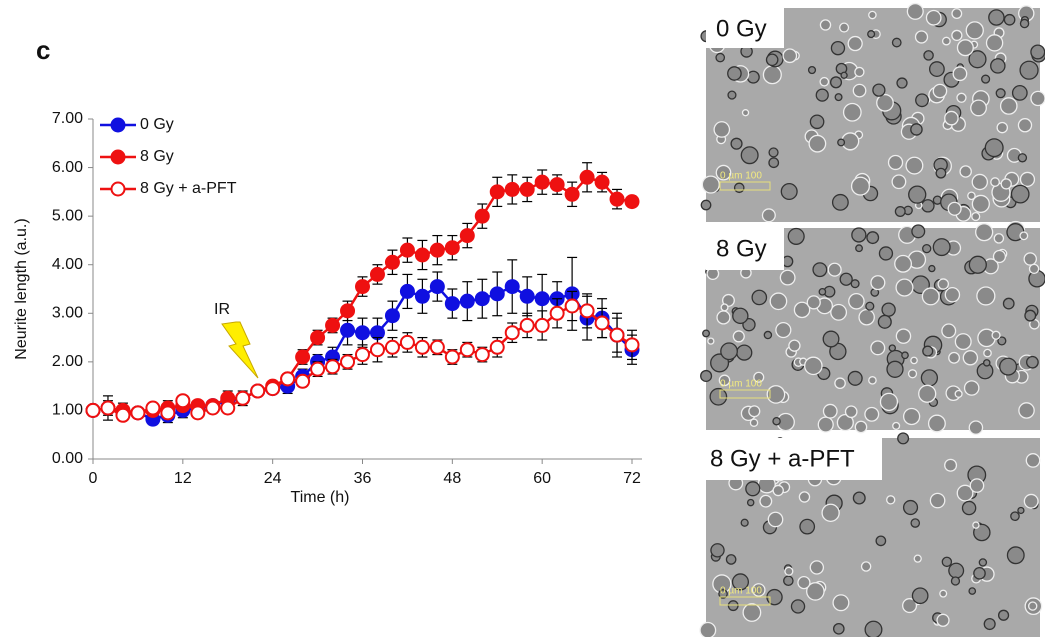  Describe the element at coordinates (745, 394) in the screenshot. I see `scale-bar` at that location.